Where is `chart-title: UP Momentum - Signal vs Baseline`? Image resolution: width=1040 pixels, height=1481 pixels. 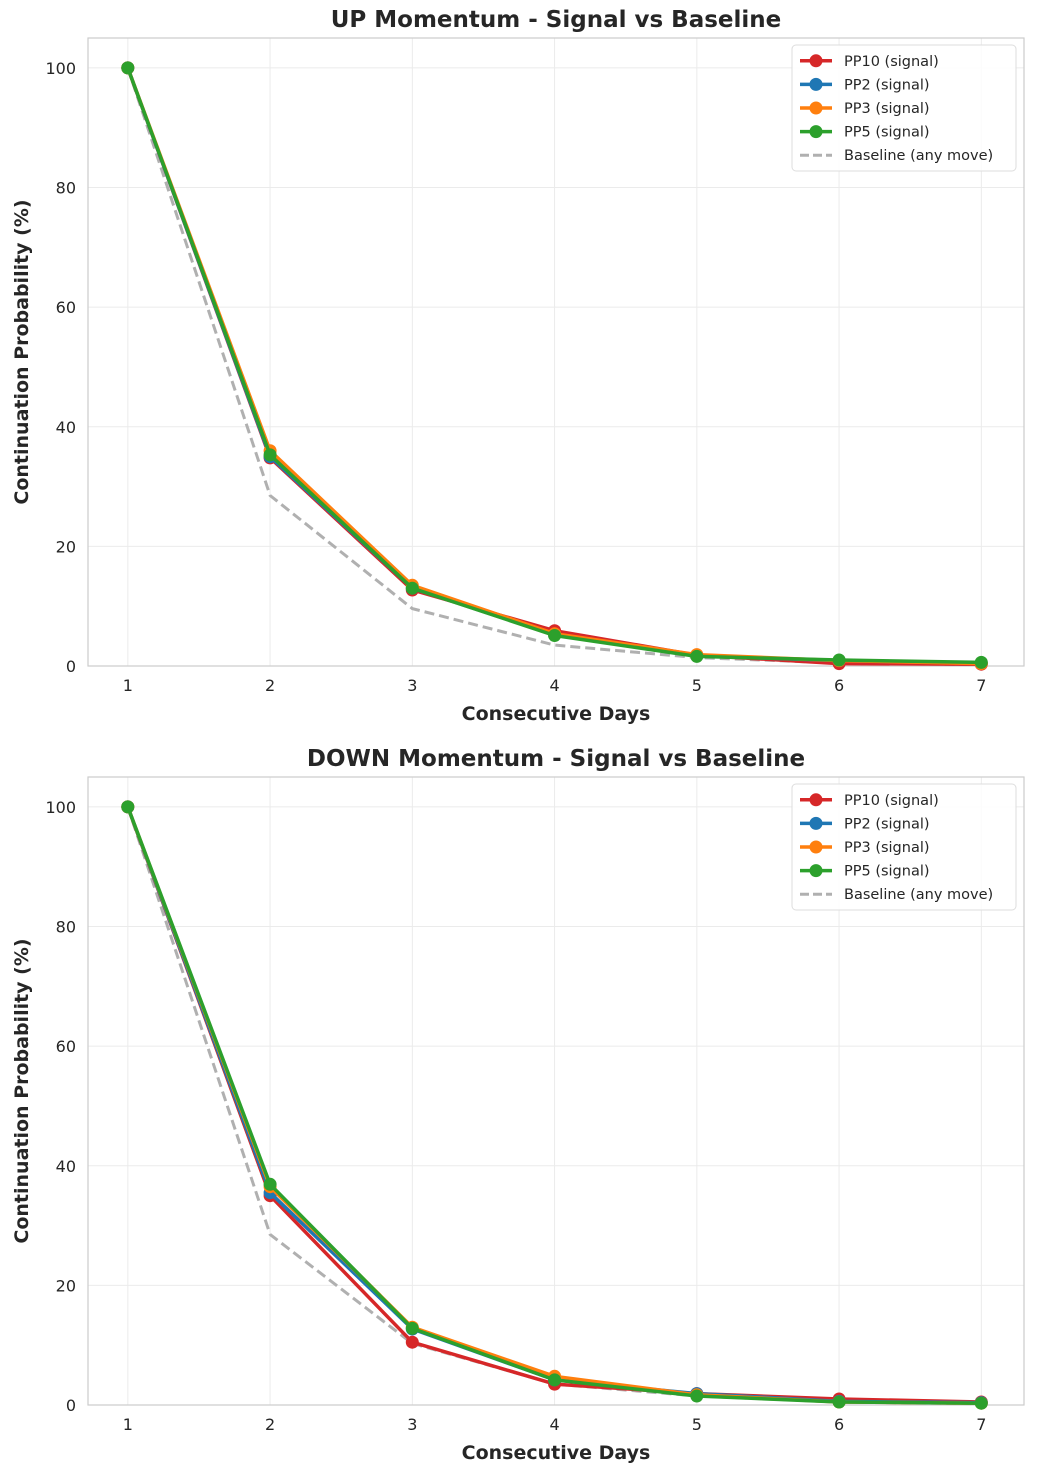 chart-title: UP Momentum - Signal vs Baseline is located at coordinates (556, 20).